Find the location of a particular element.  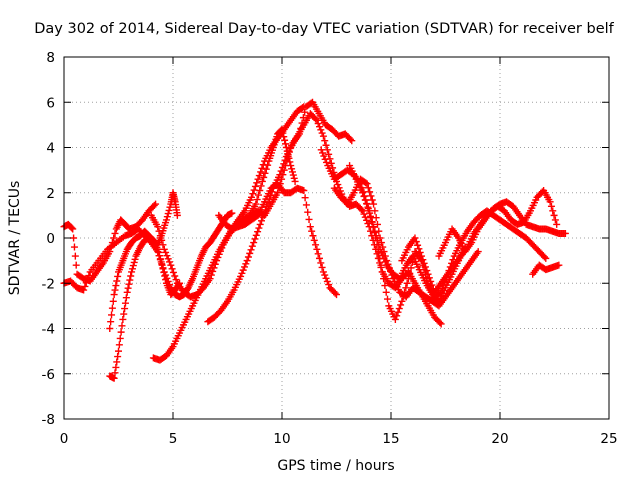

y-tick-label: -4 is located at coordinates (48, 330).